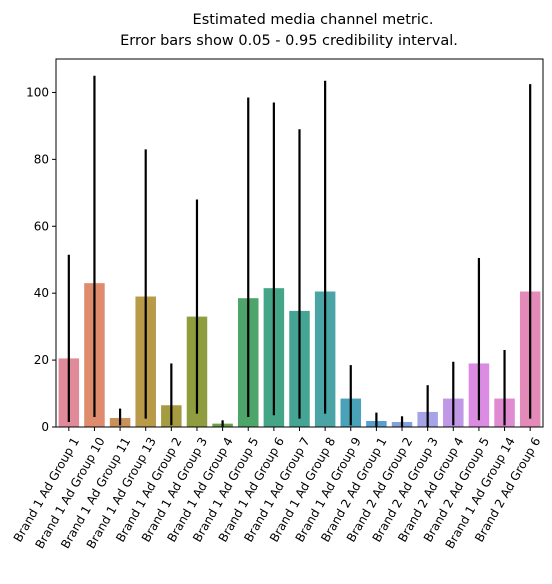 The width and height of the screenshot is (552, 584). I want to click on y-tick-label: 100, so click(37, 92).